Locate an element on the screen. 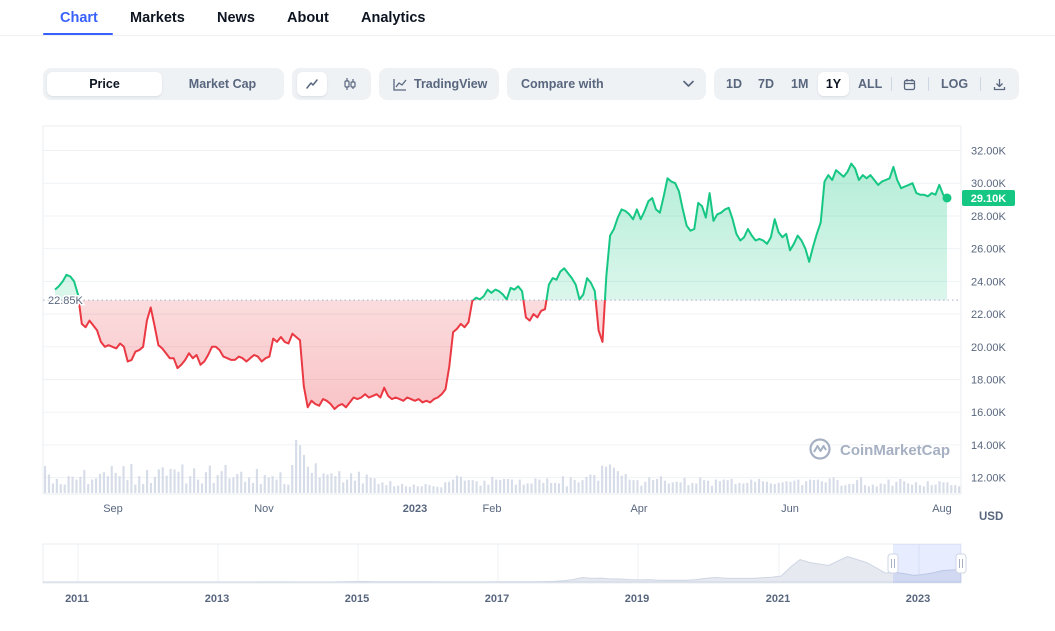  range-1d-button: 1D is located at coordinates (734, 84).